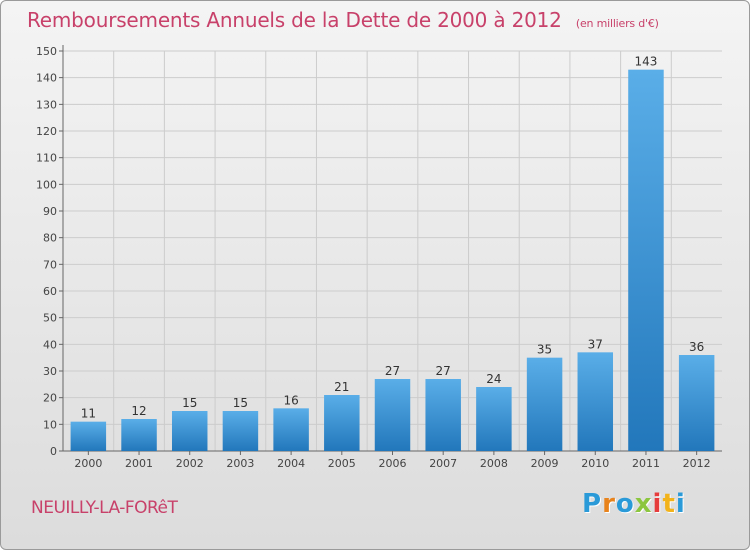 The height and width of the screenshot is (550, 750). I want to click on x-tick-label: 2002, so click(190, 463).